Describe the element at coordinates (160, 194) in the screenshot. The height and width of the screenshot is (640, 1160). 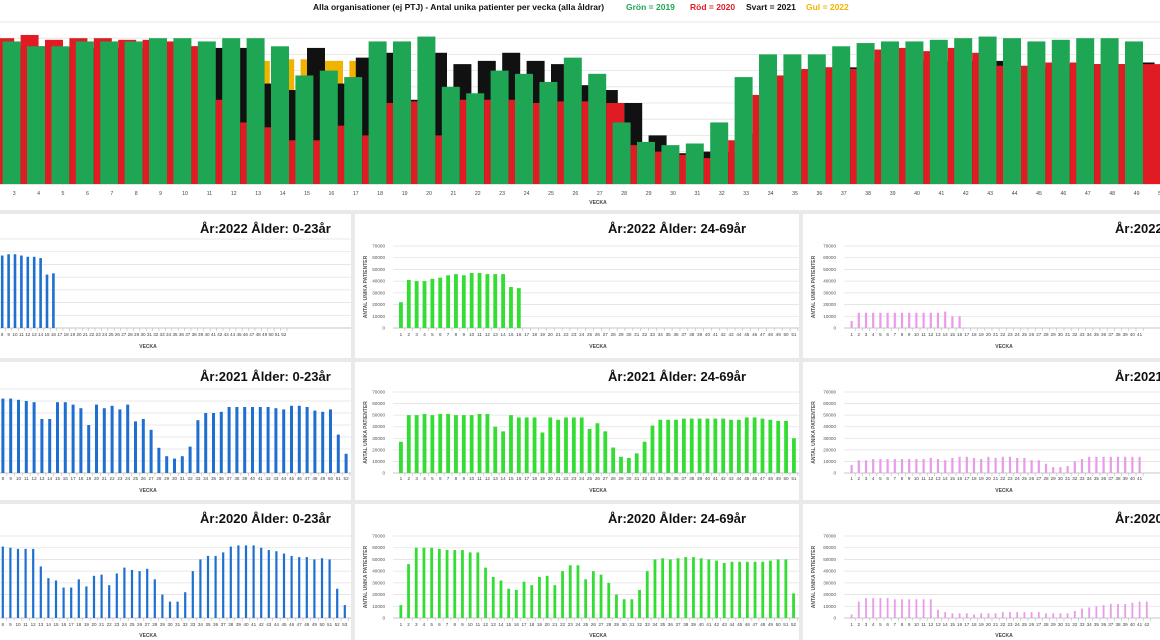
I see `x-tick-label: 9` at that location.